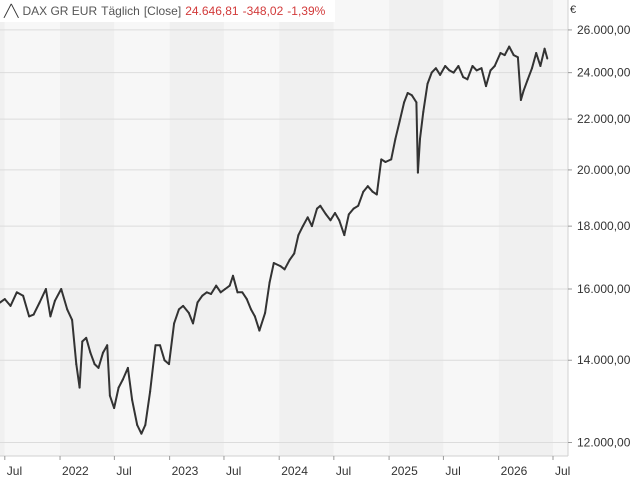  What do you see at coordinates (11, 11) in the screenshot?
I see `line-chart-icon: ╱╲` at bounding box center [11, 11].